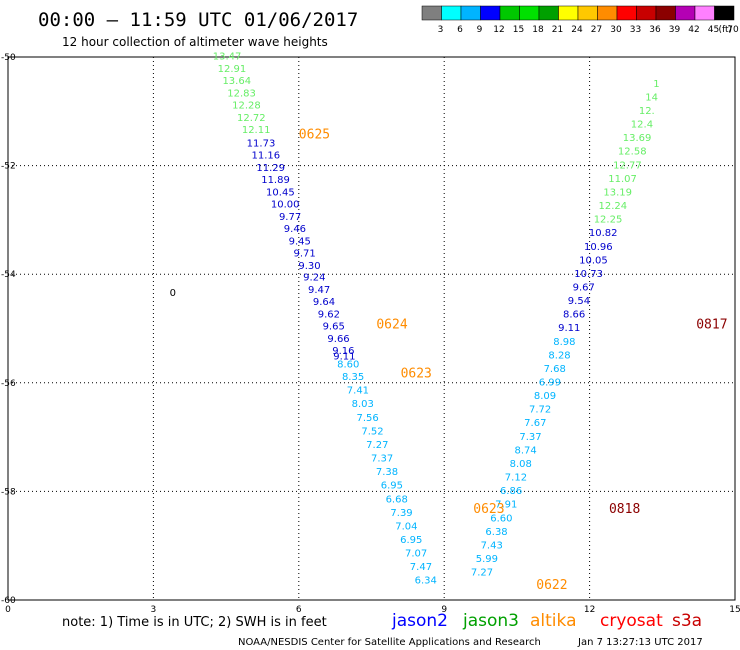 This screenshot has height=650, width=740. Describe the element at coordinates (492, 545) in the screenshot. I see `data-point: 7.43` at that location.